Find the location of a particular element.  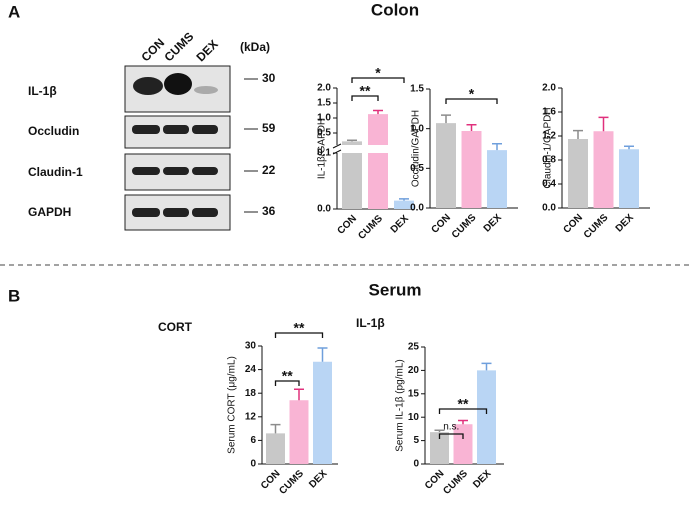

panel-title: Colon is located at coordinates (395, 9).